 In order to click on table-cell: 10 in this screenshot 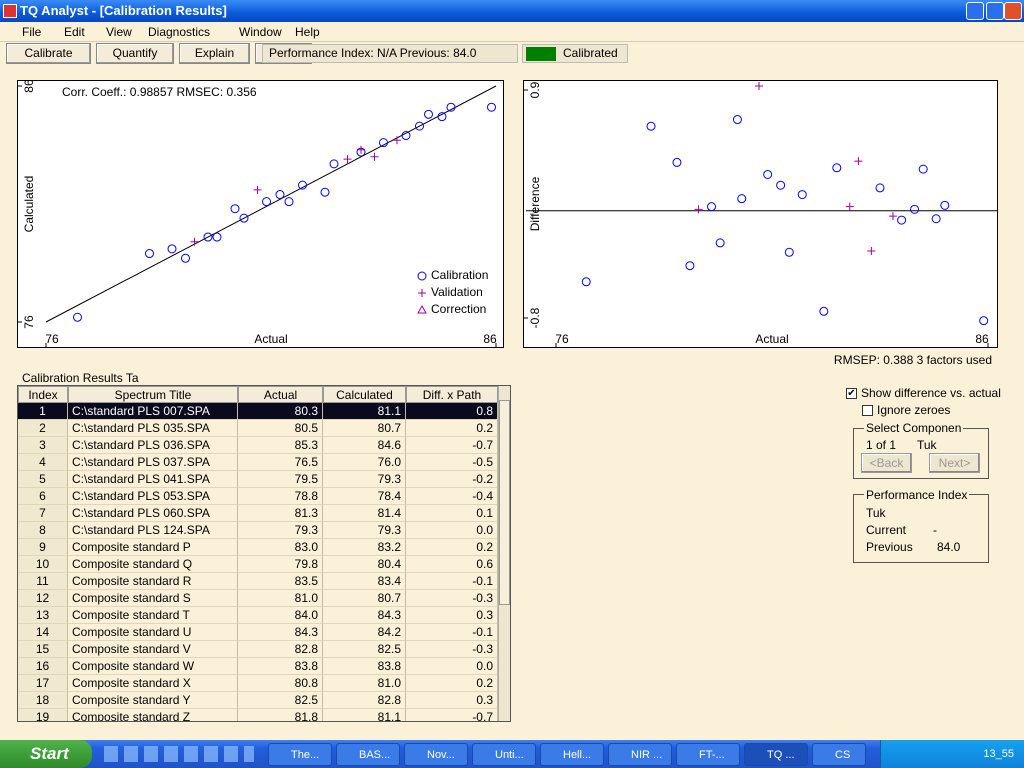, I will do `click(43, 564)`.